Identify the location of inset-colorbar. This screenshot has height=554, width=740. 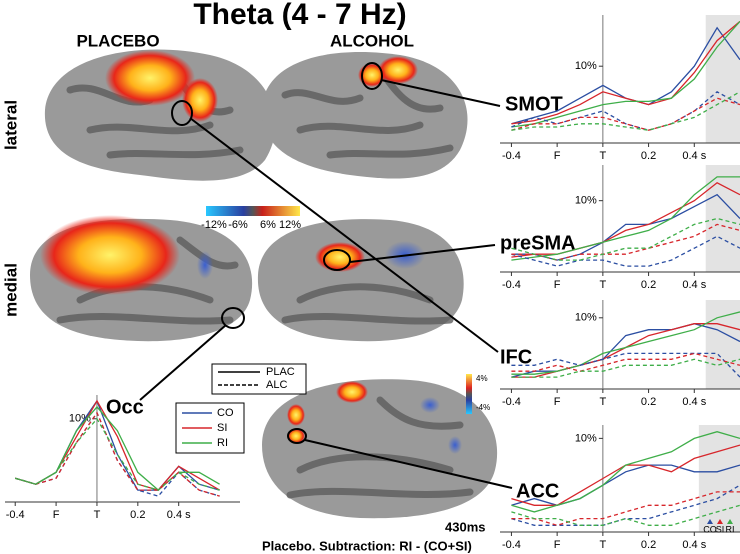
(469, 394).